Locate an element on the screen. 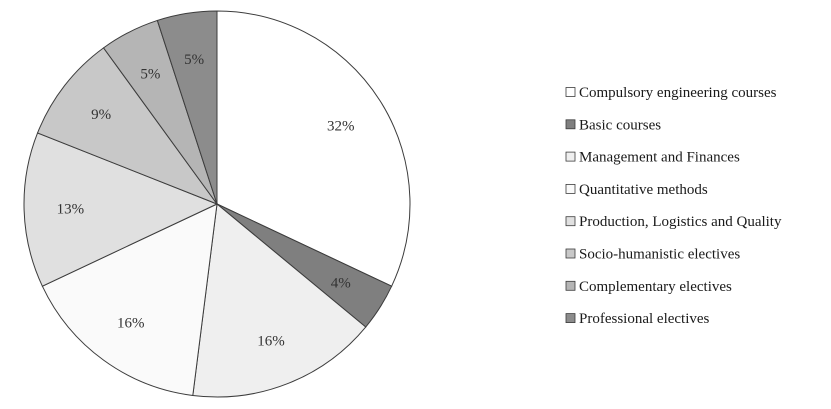  legend-item-4: Production, Logistics and Quality is located at coordinates (673, 222).